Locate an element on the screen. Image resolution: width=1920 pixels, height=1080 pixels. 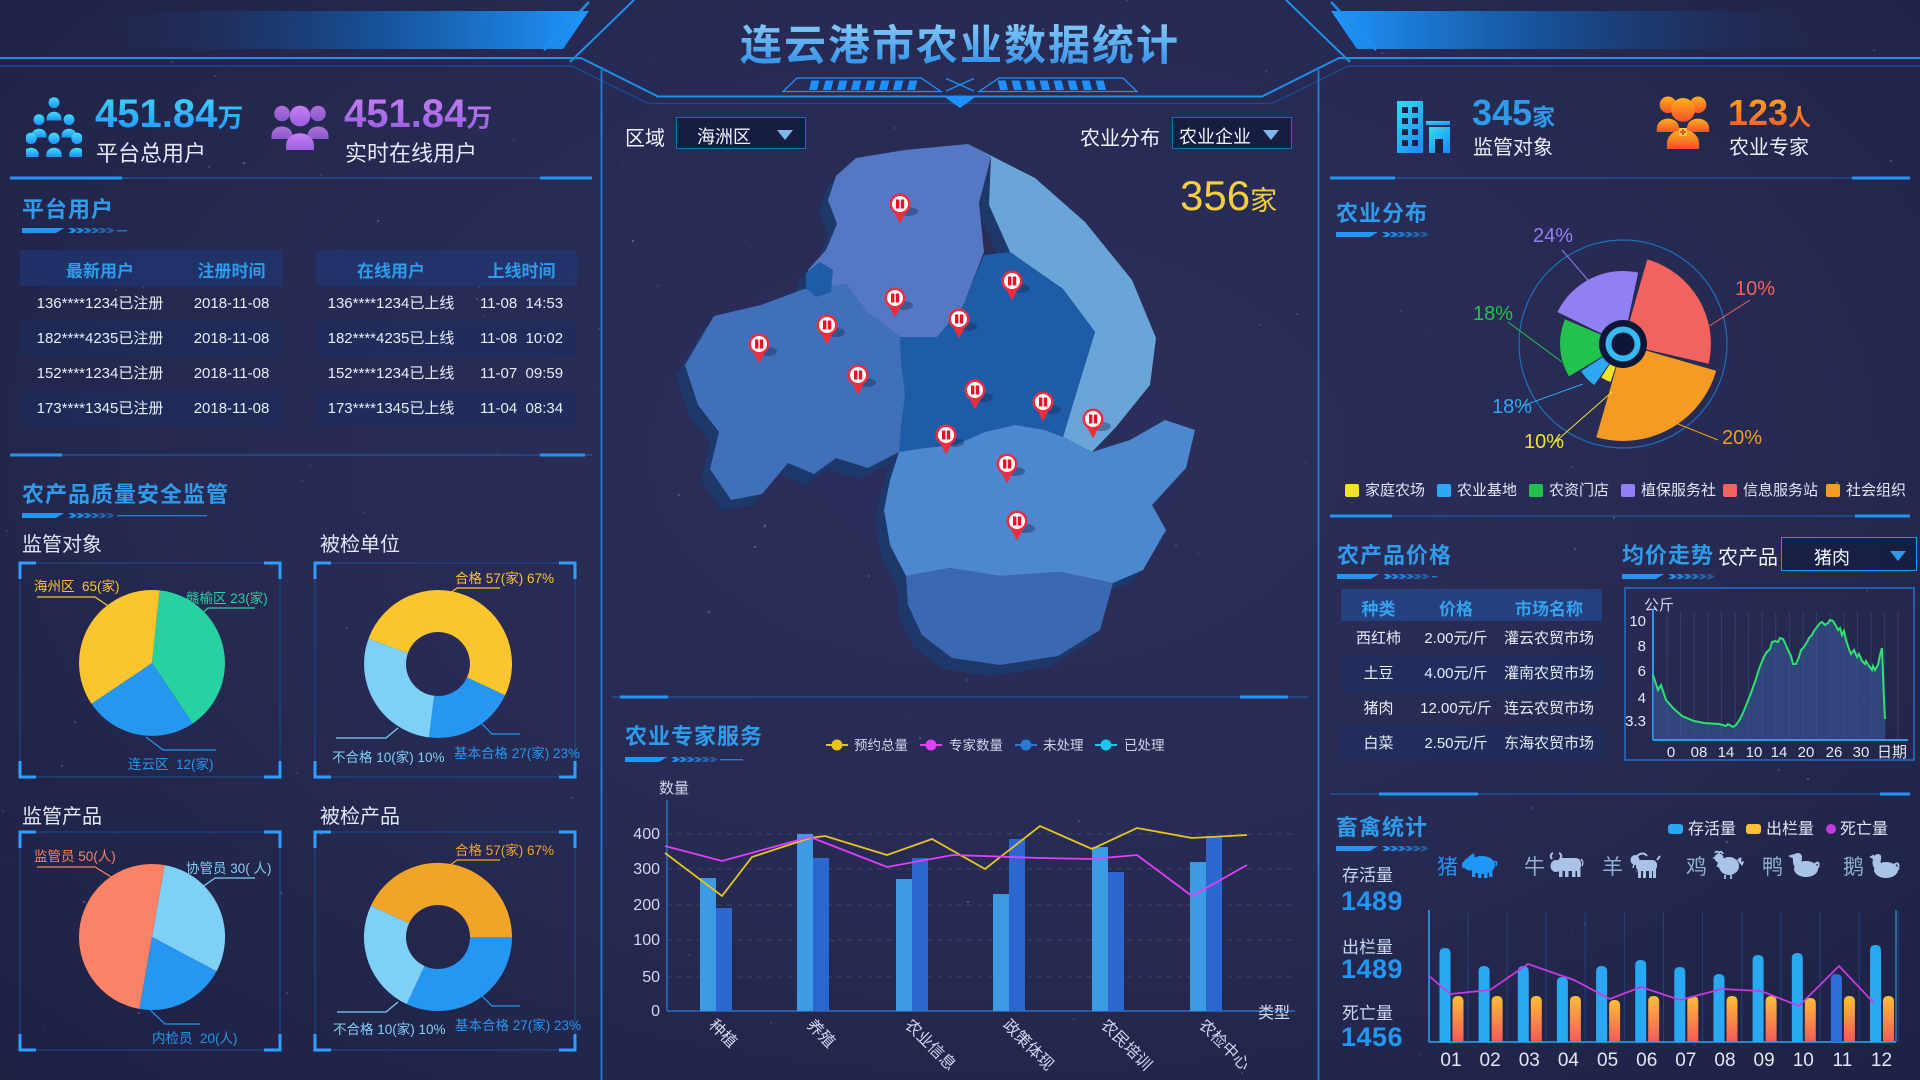
svg-text: 海州区 65(家) is located at coordinates (77, 586).